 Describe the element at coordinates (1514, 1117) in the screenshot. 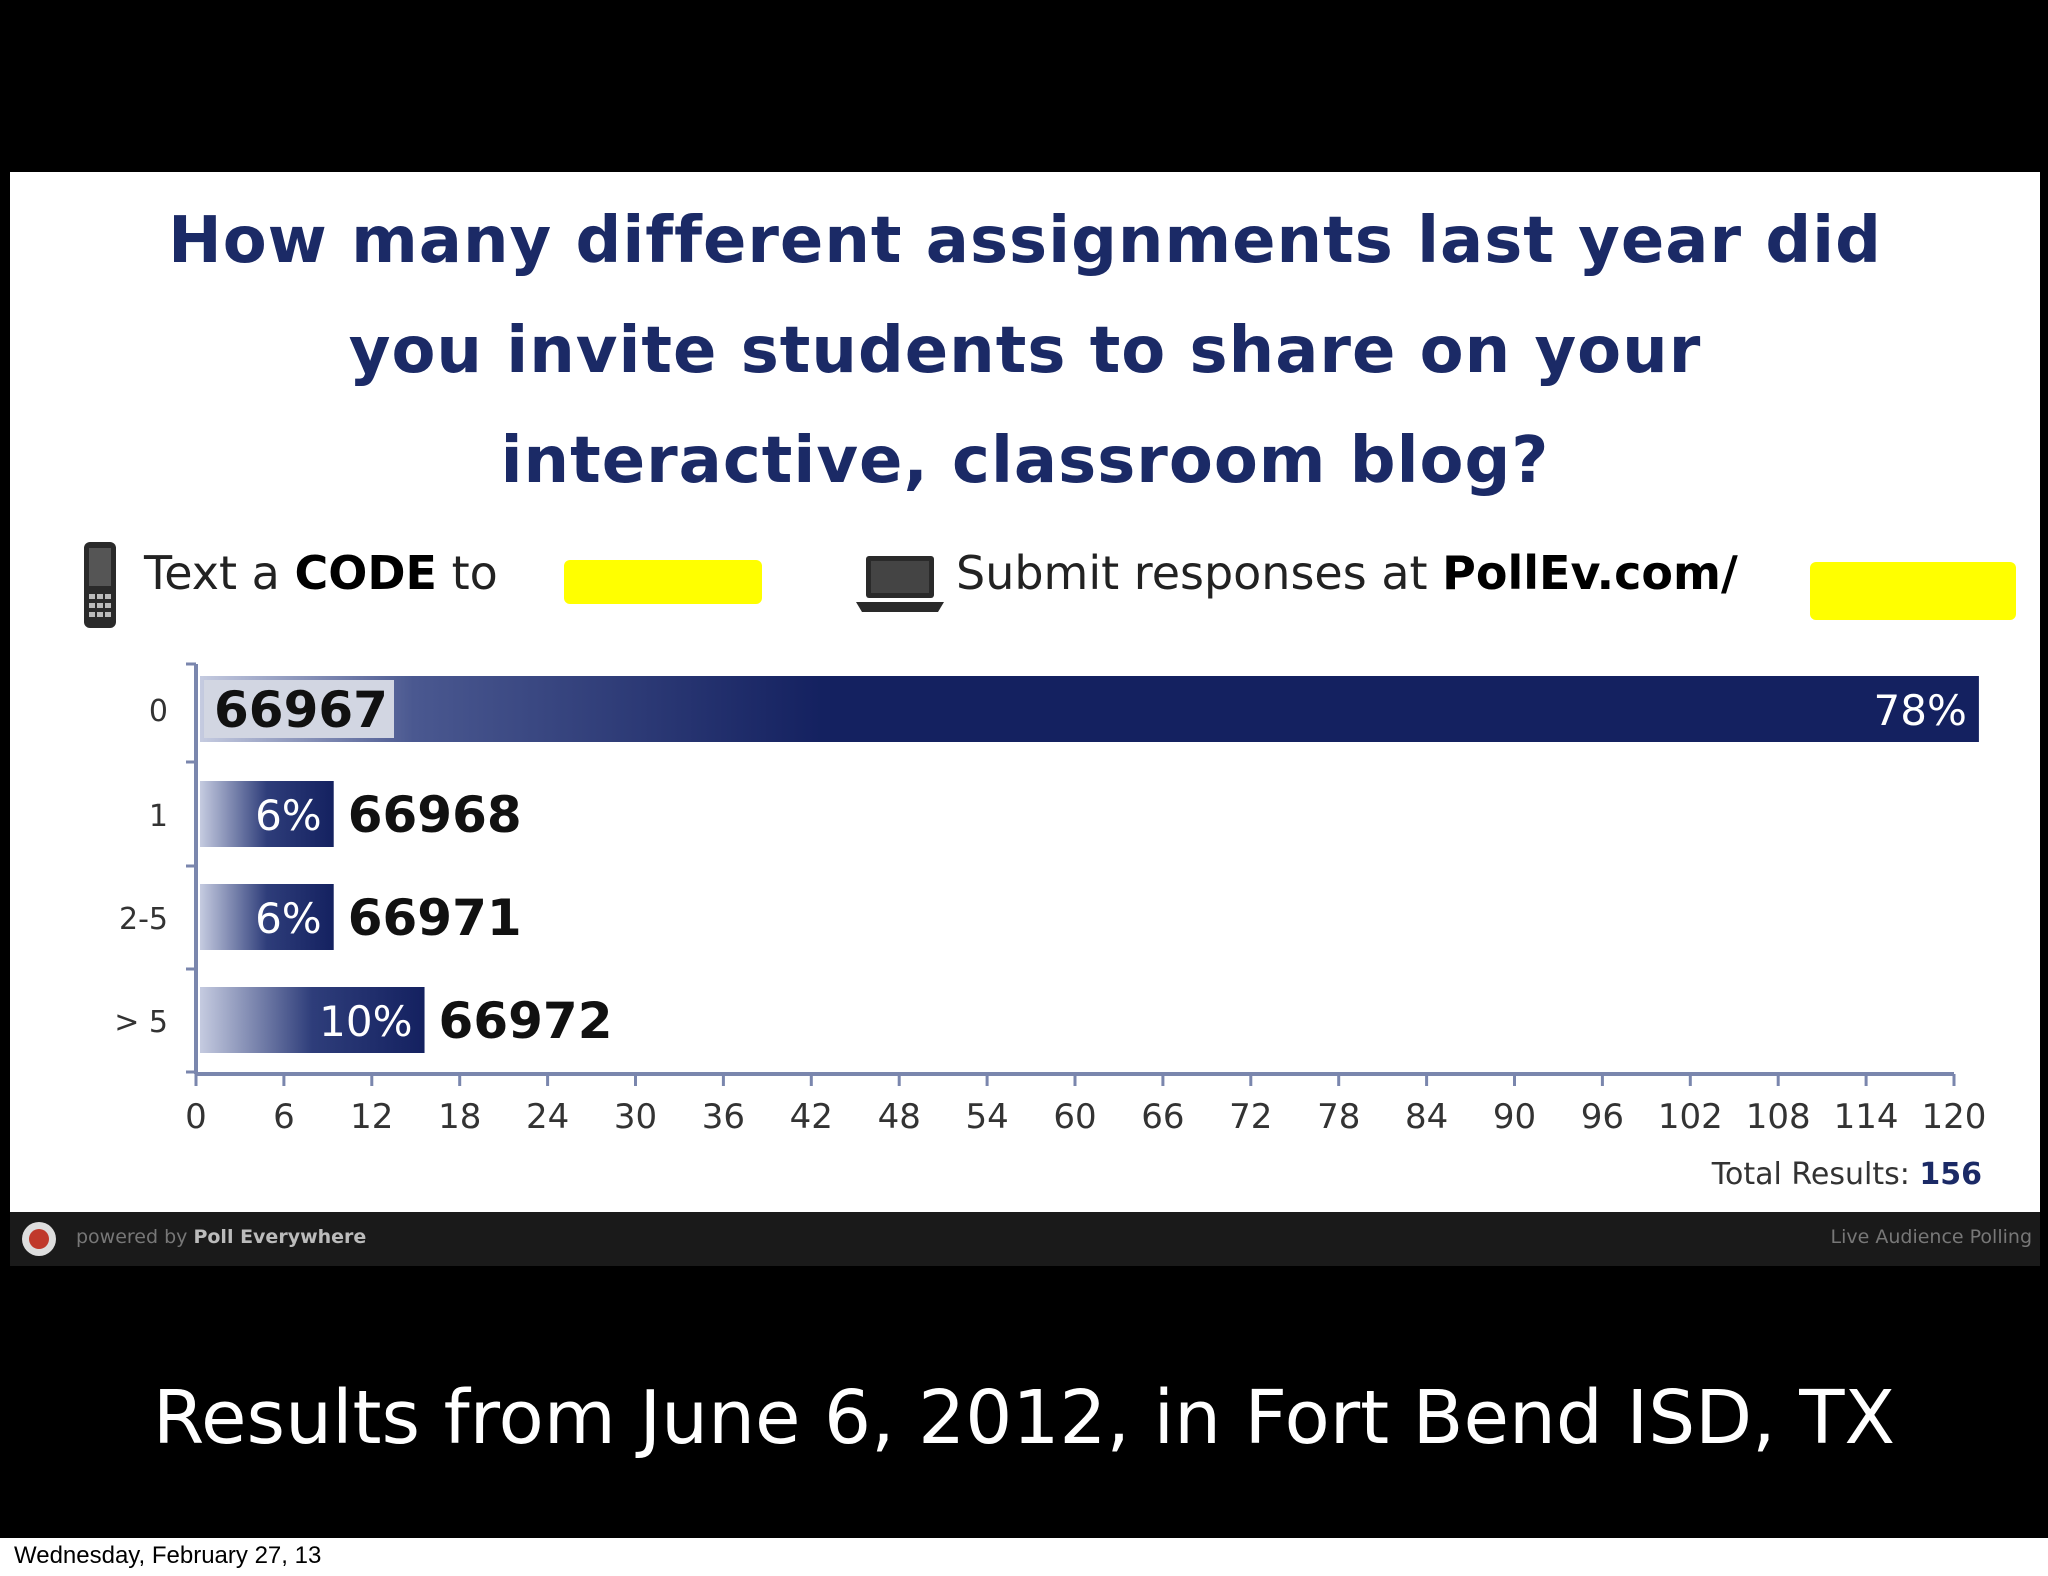

I see `x-tick-label: 90` at that location.